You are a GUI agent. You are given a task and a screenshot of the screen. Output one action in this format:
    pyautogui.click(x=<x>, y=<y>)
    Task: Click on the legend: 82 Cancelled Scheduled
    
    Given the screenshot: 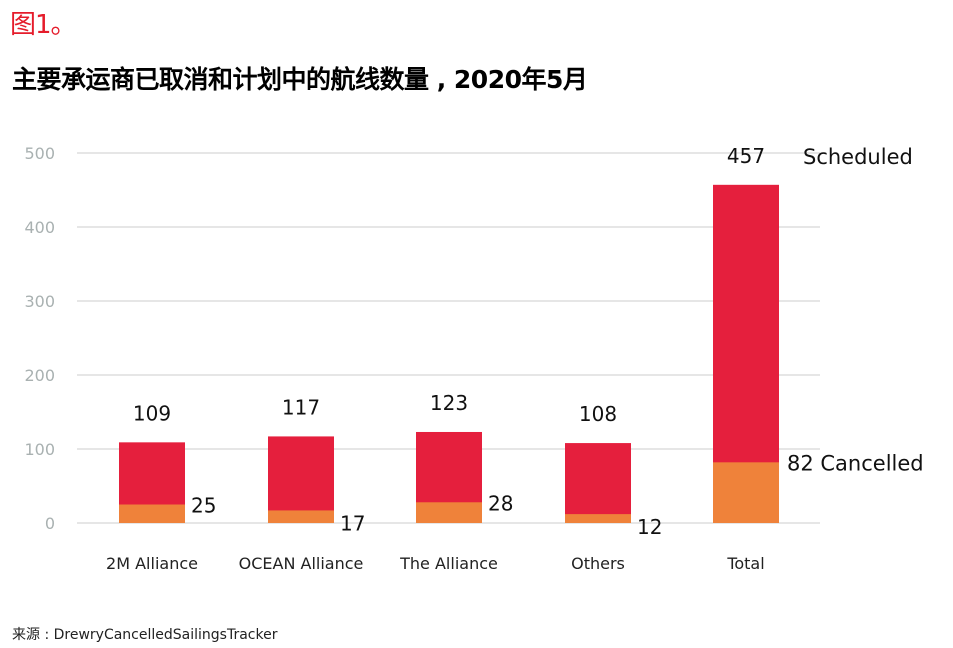 What is the action you would take?
    pyautogui.click(x=855, y=310)
    